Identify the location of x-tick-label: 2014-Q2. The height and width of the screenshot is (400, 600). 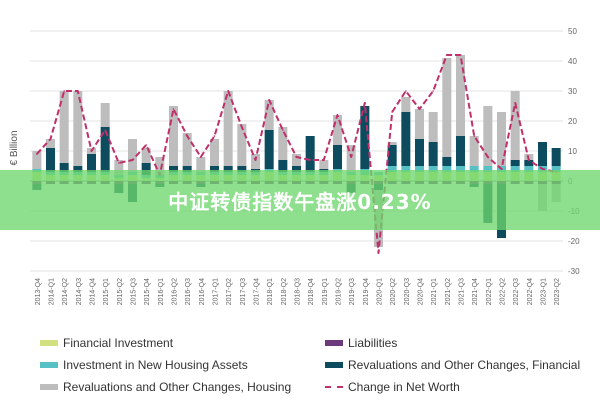
(65, 291).